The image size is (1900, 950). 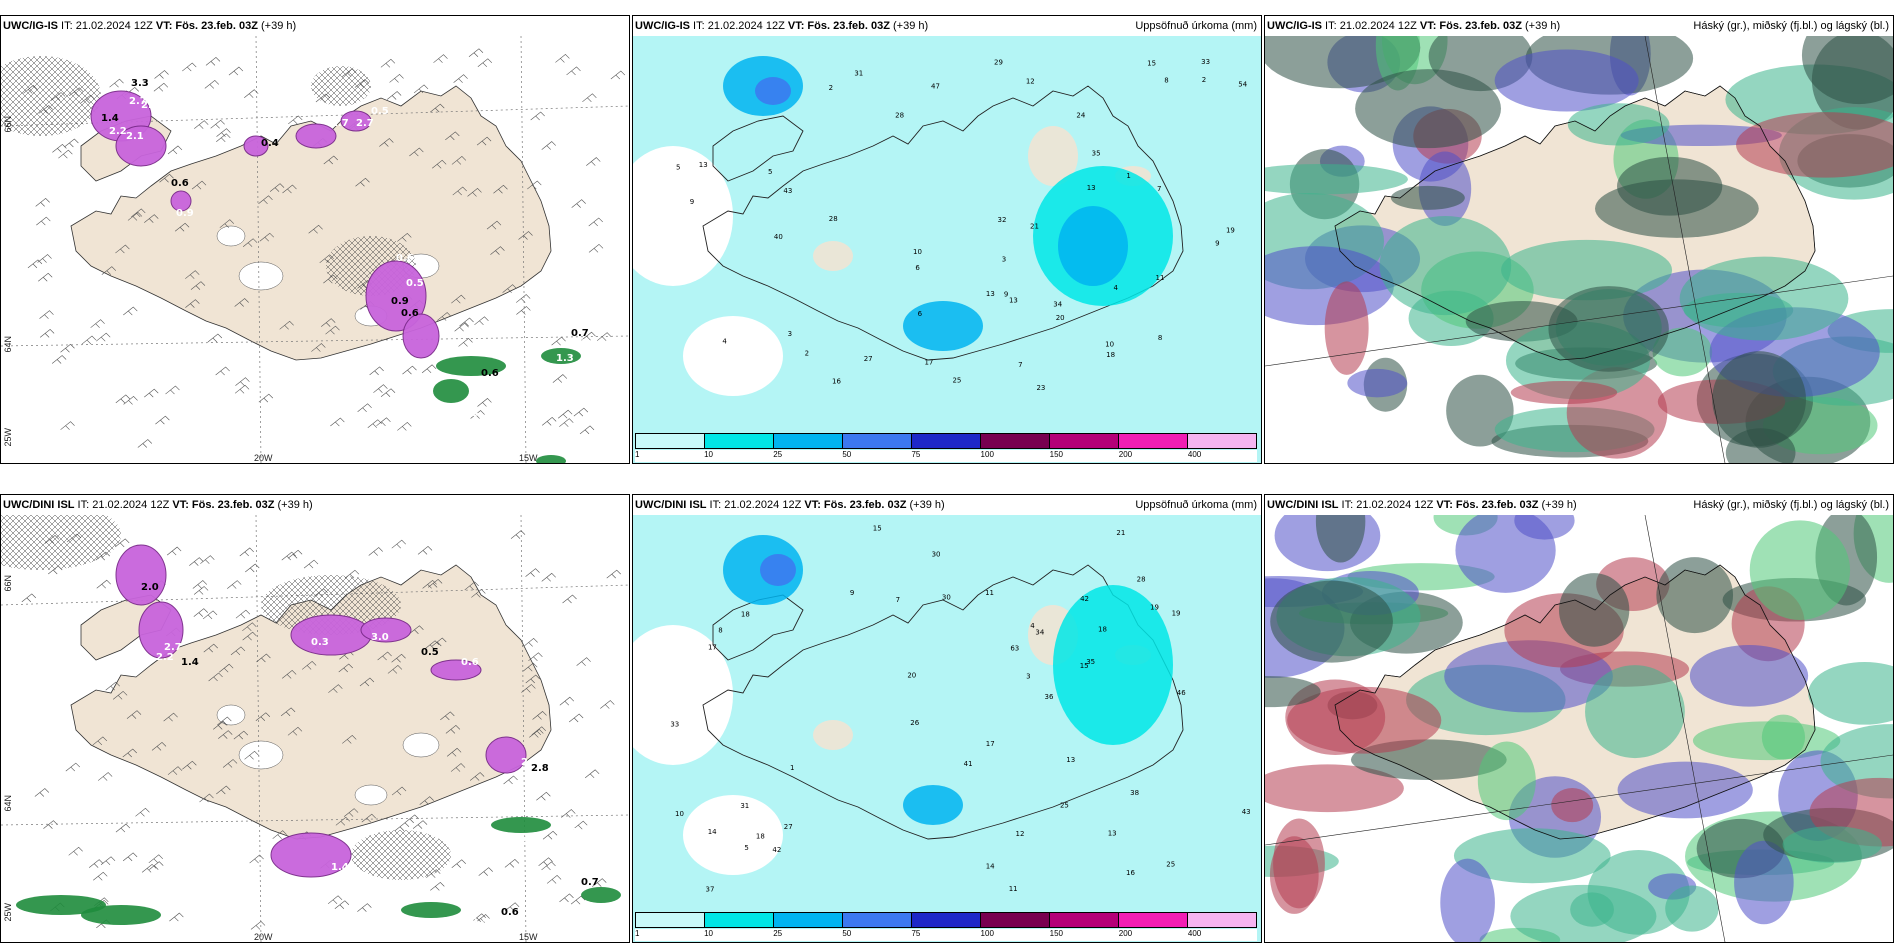 I want to click on colorbar-tick-label: 400, so click(x=1194, y=454).